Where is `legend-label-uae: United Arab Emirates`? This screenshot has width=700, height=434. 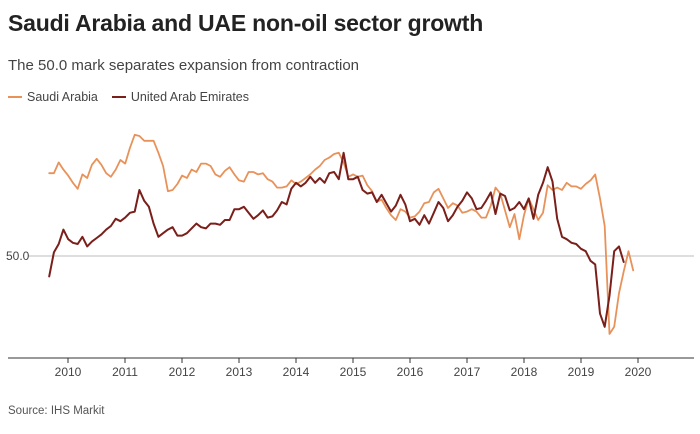 legend-label-uae: United Arab Emirates is located at coordinates (189, 97).